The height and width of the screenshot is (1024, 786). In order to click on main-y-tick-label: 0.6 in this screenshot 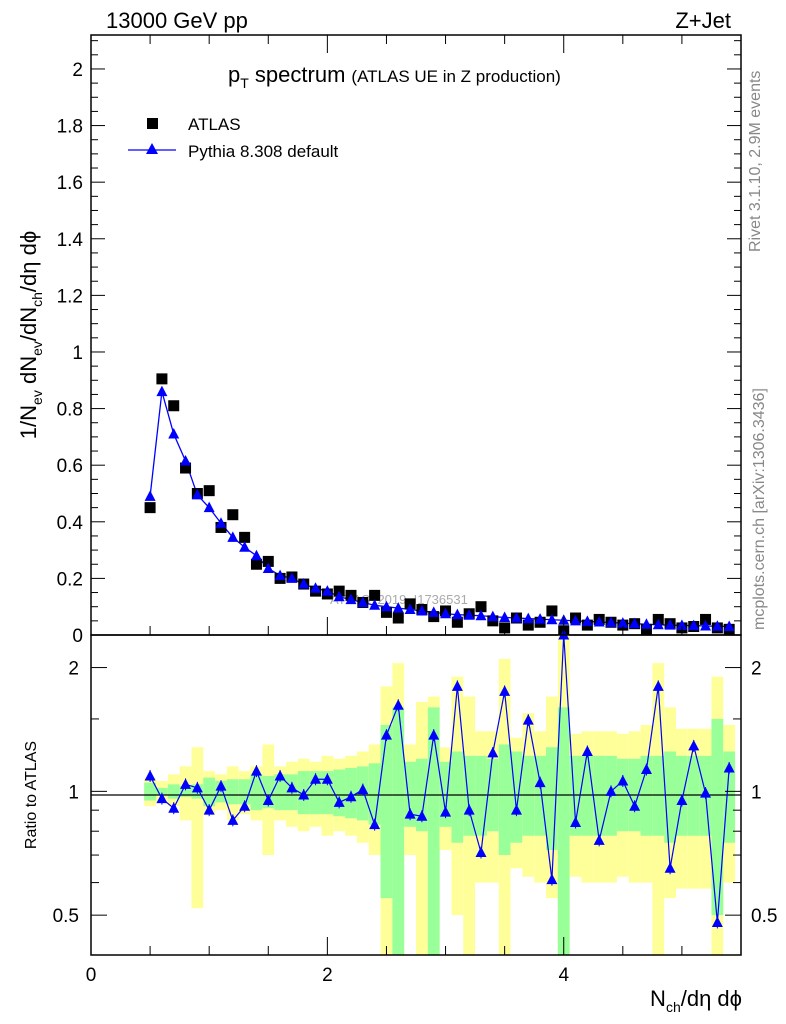, I will do `click(70, 466)`.